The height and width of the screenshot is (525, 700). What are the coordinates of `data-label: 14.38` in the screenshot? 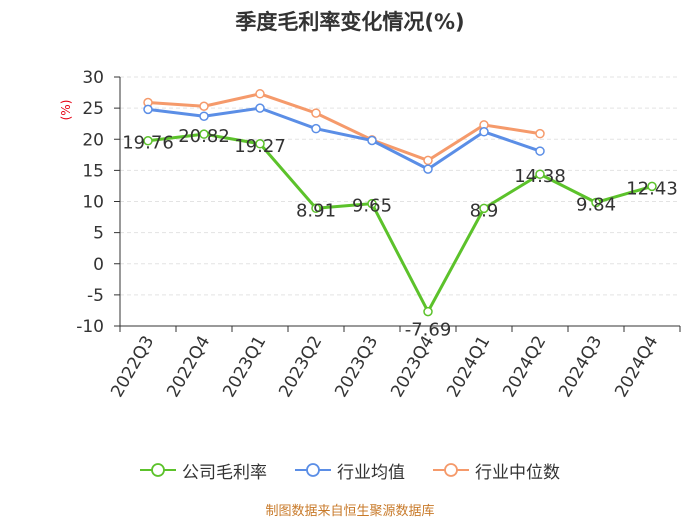 It's located at (540, 176).